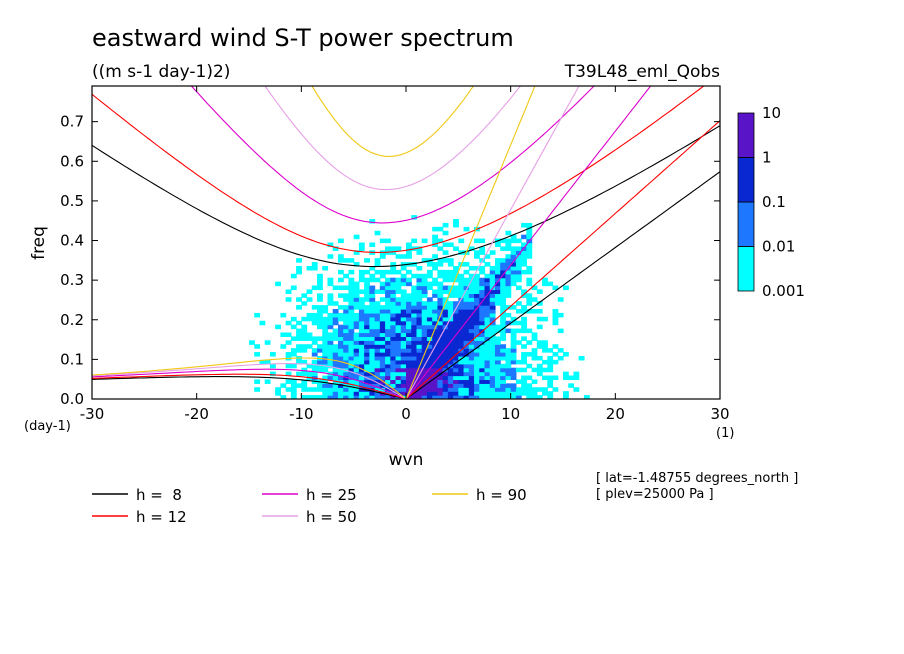 The width and height of the screenshot is (904, 654). Describe the element at coordinates (510, 414) in the screenshot. I see `x-tick-label: 10` at that location.